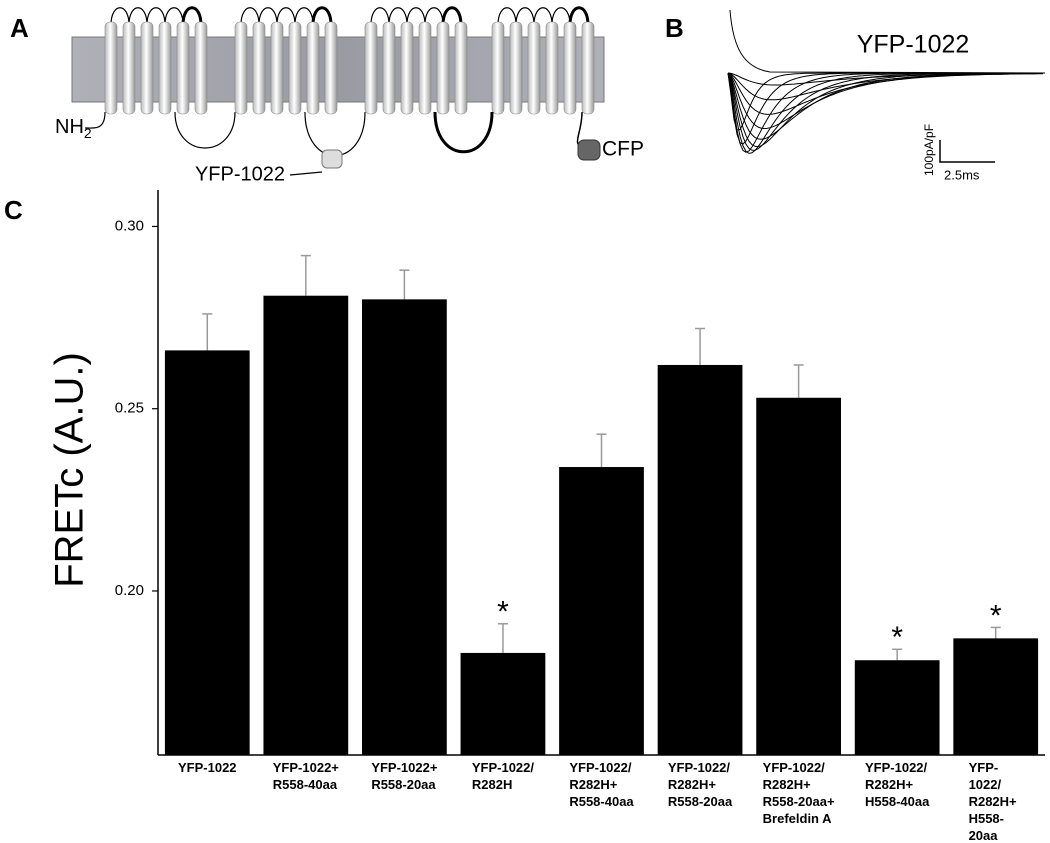 The width and height of the screenshot is (1050, 843). Describe the element at coordinates (129, 408) in the screenshot. I see `y-tick-label: 0.25` at that location.